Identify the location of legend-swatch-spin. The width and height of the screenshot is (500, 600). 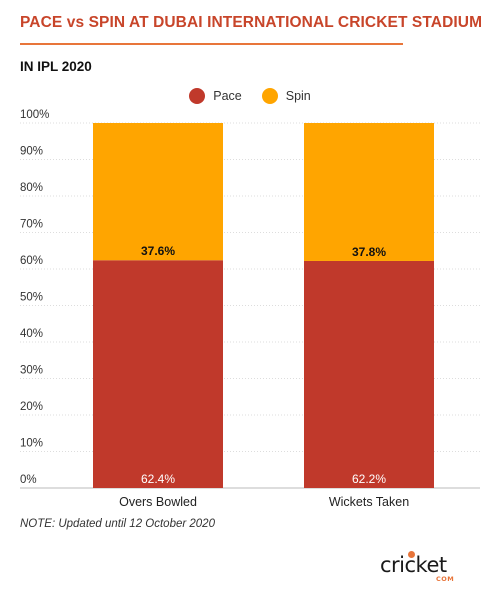
(269, 96).